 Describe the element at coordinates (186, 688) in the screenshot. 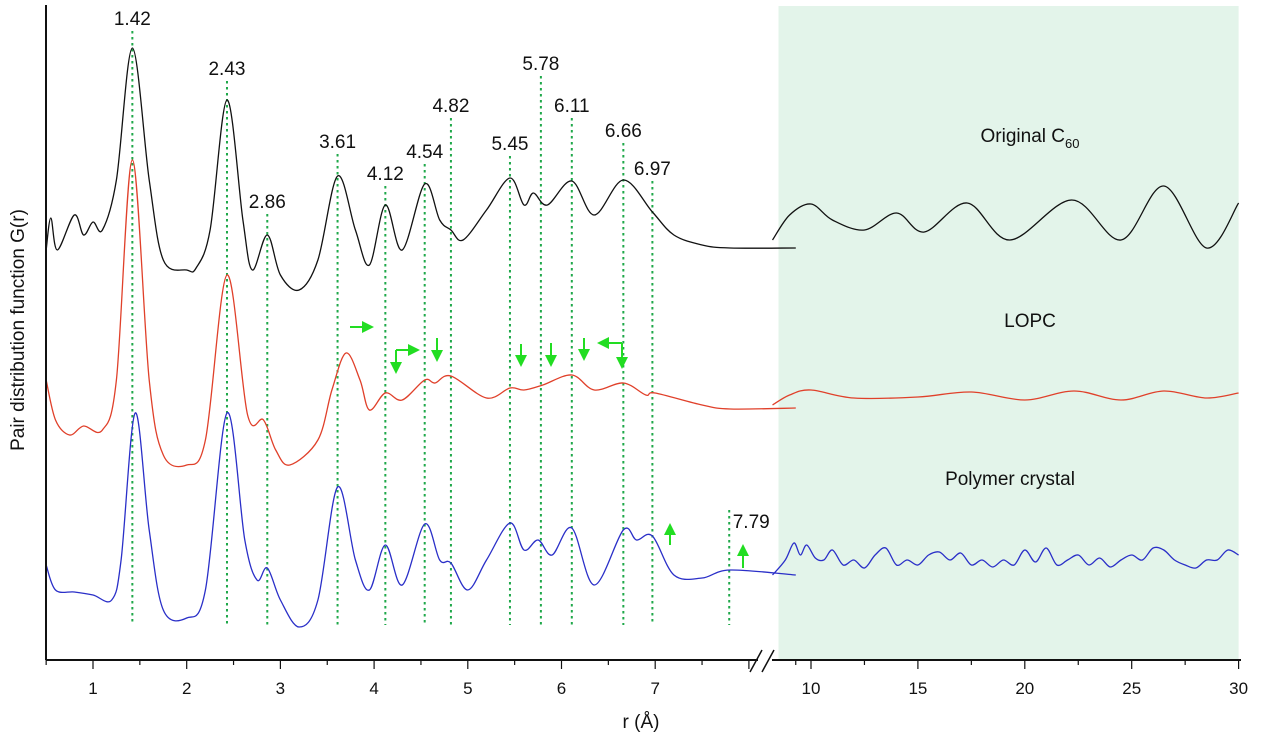

I see `x-tick-label: 2` at that location.